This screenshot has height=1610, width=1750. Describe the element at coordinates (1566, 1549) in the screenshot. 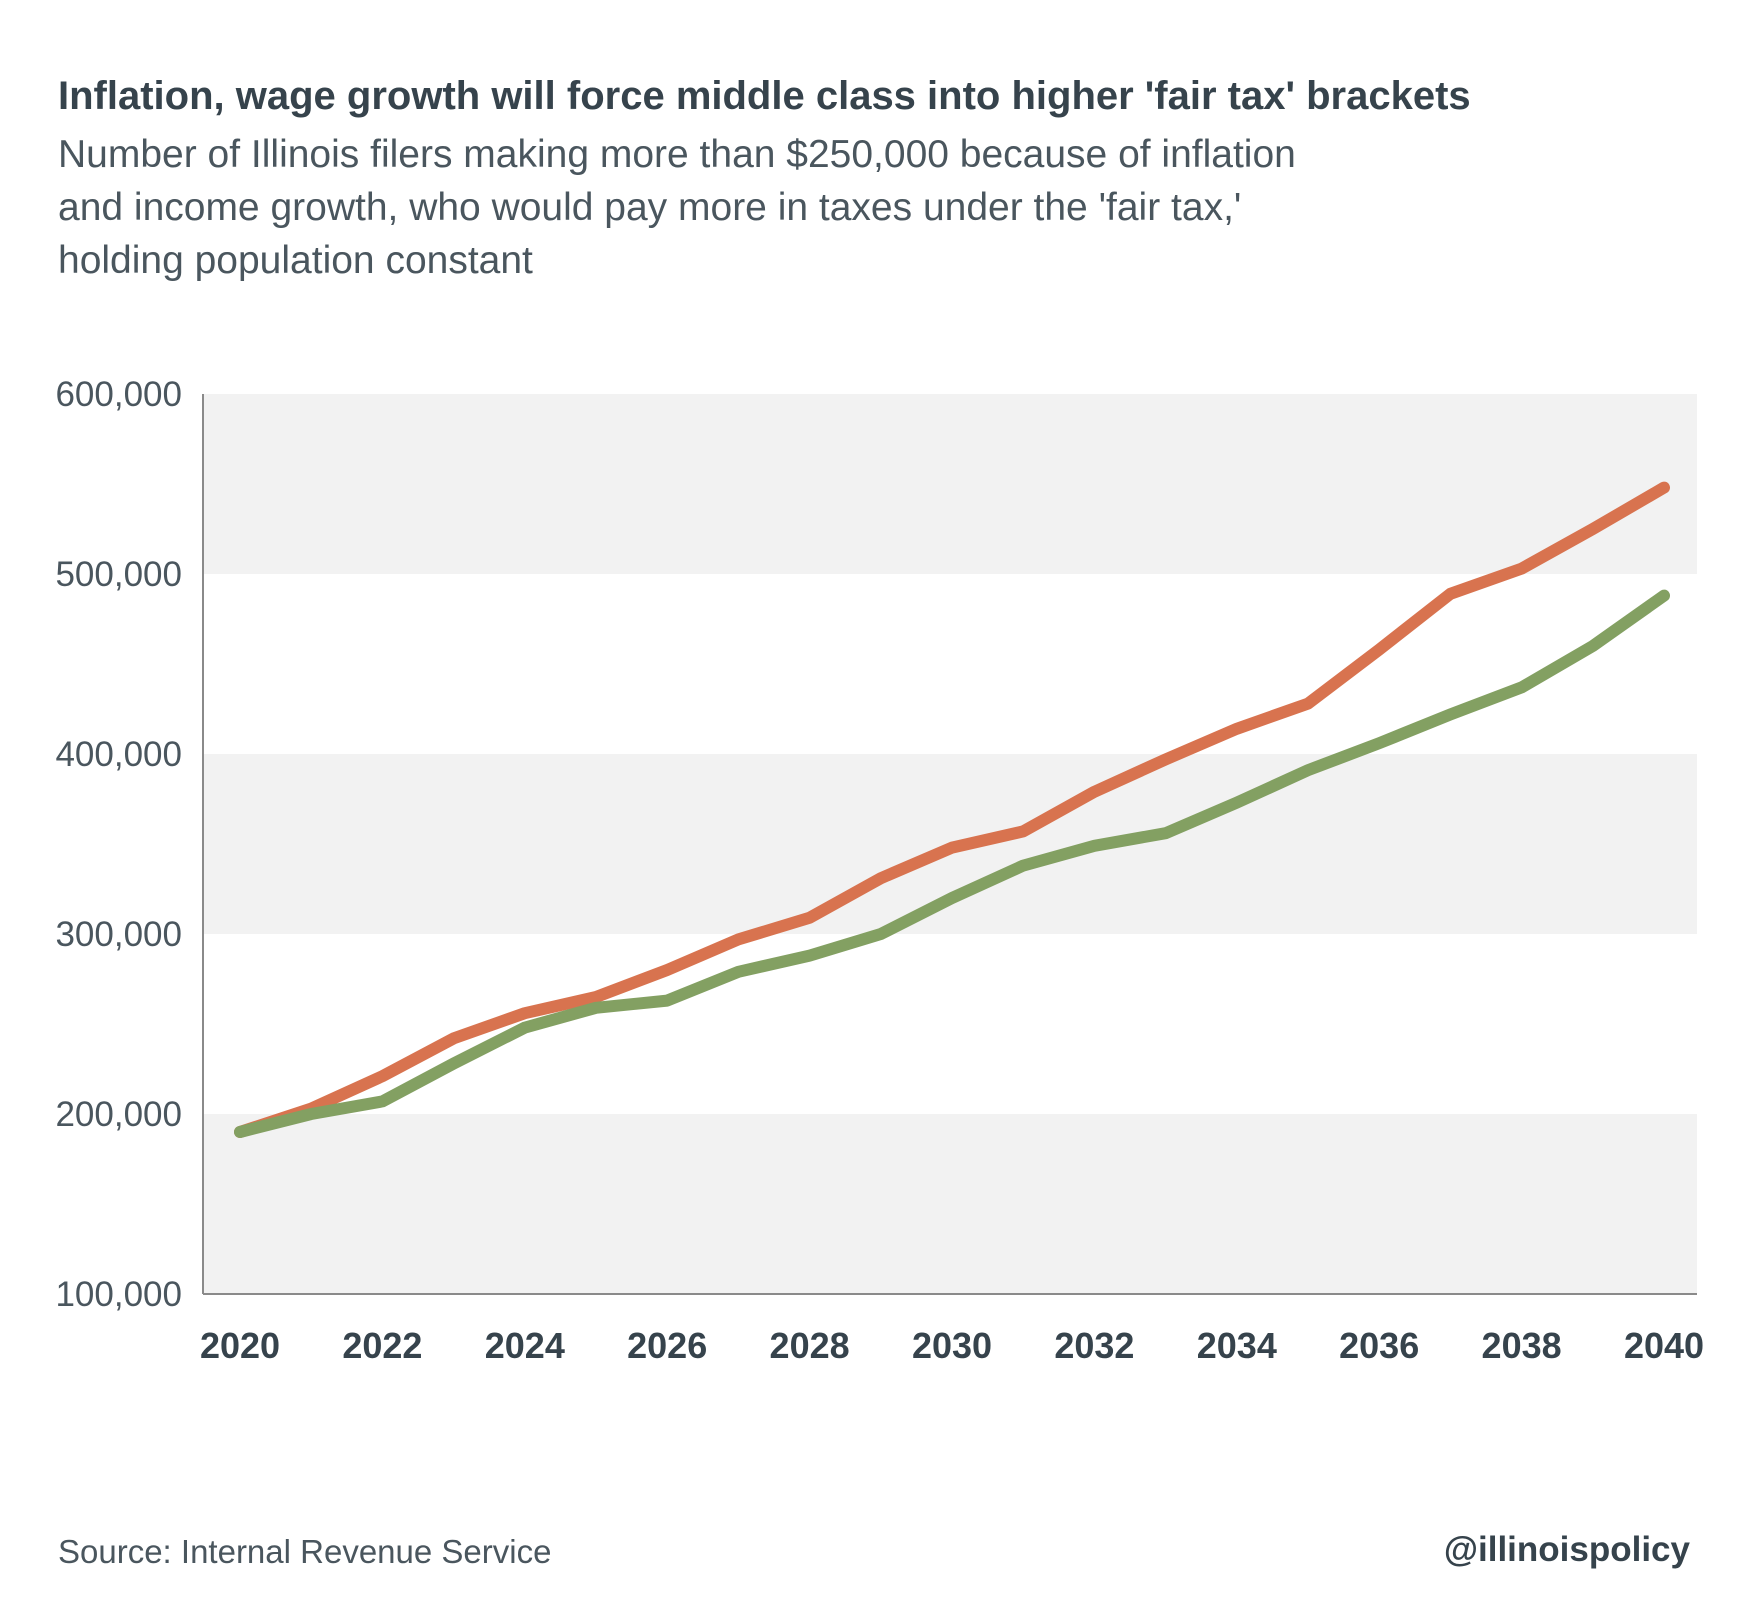

I see `brand-handle: @illinoispolicy` at that location.